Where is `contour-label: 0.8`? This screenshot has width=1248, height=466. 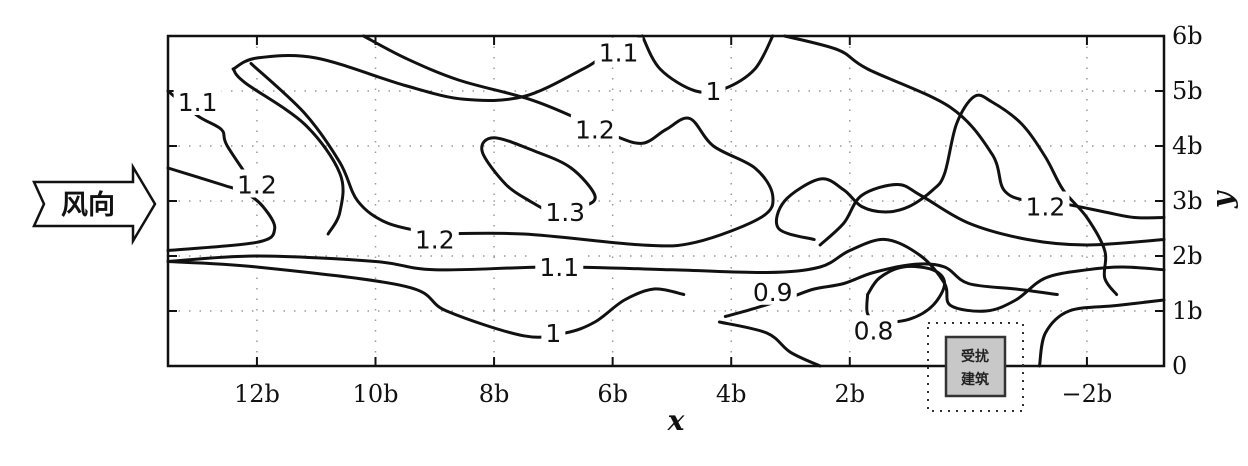
contour-label: 0.8 is located at coordinates (874, 330).